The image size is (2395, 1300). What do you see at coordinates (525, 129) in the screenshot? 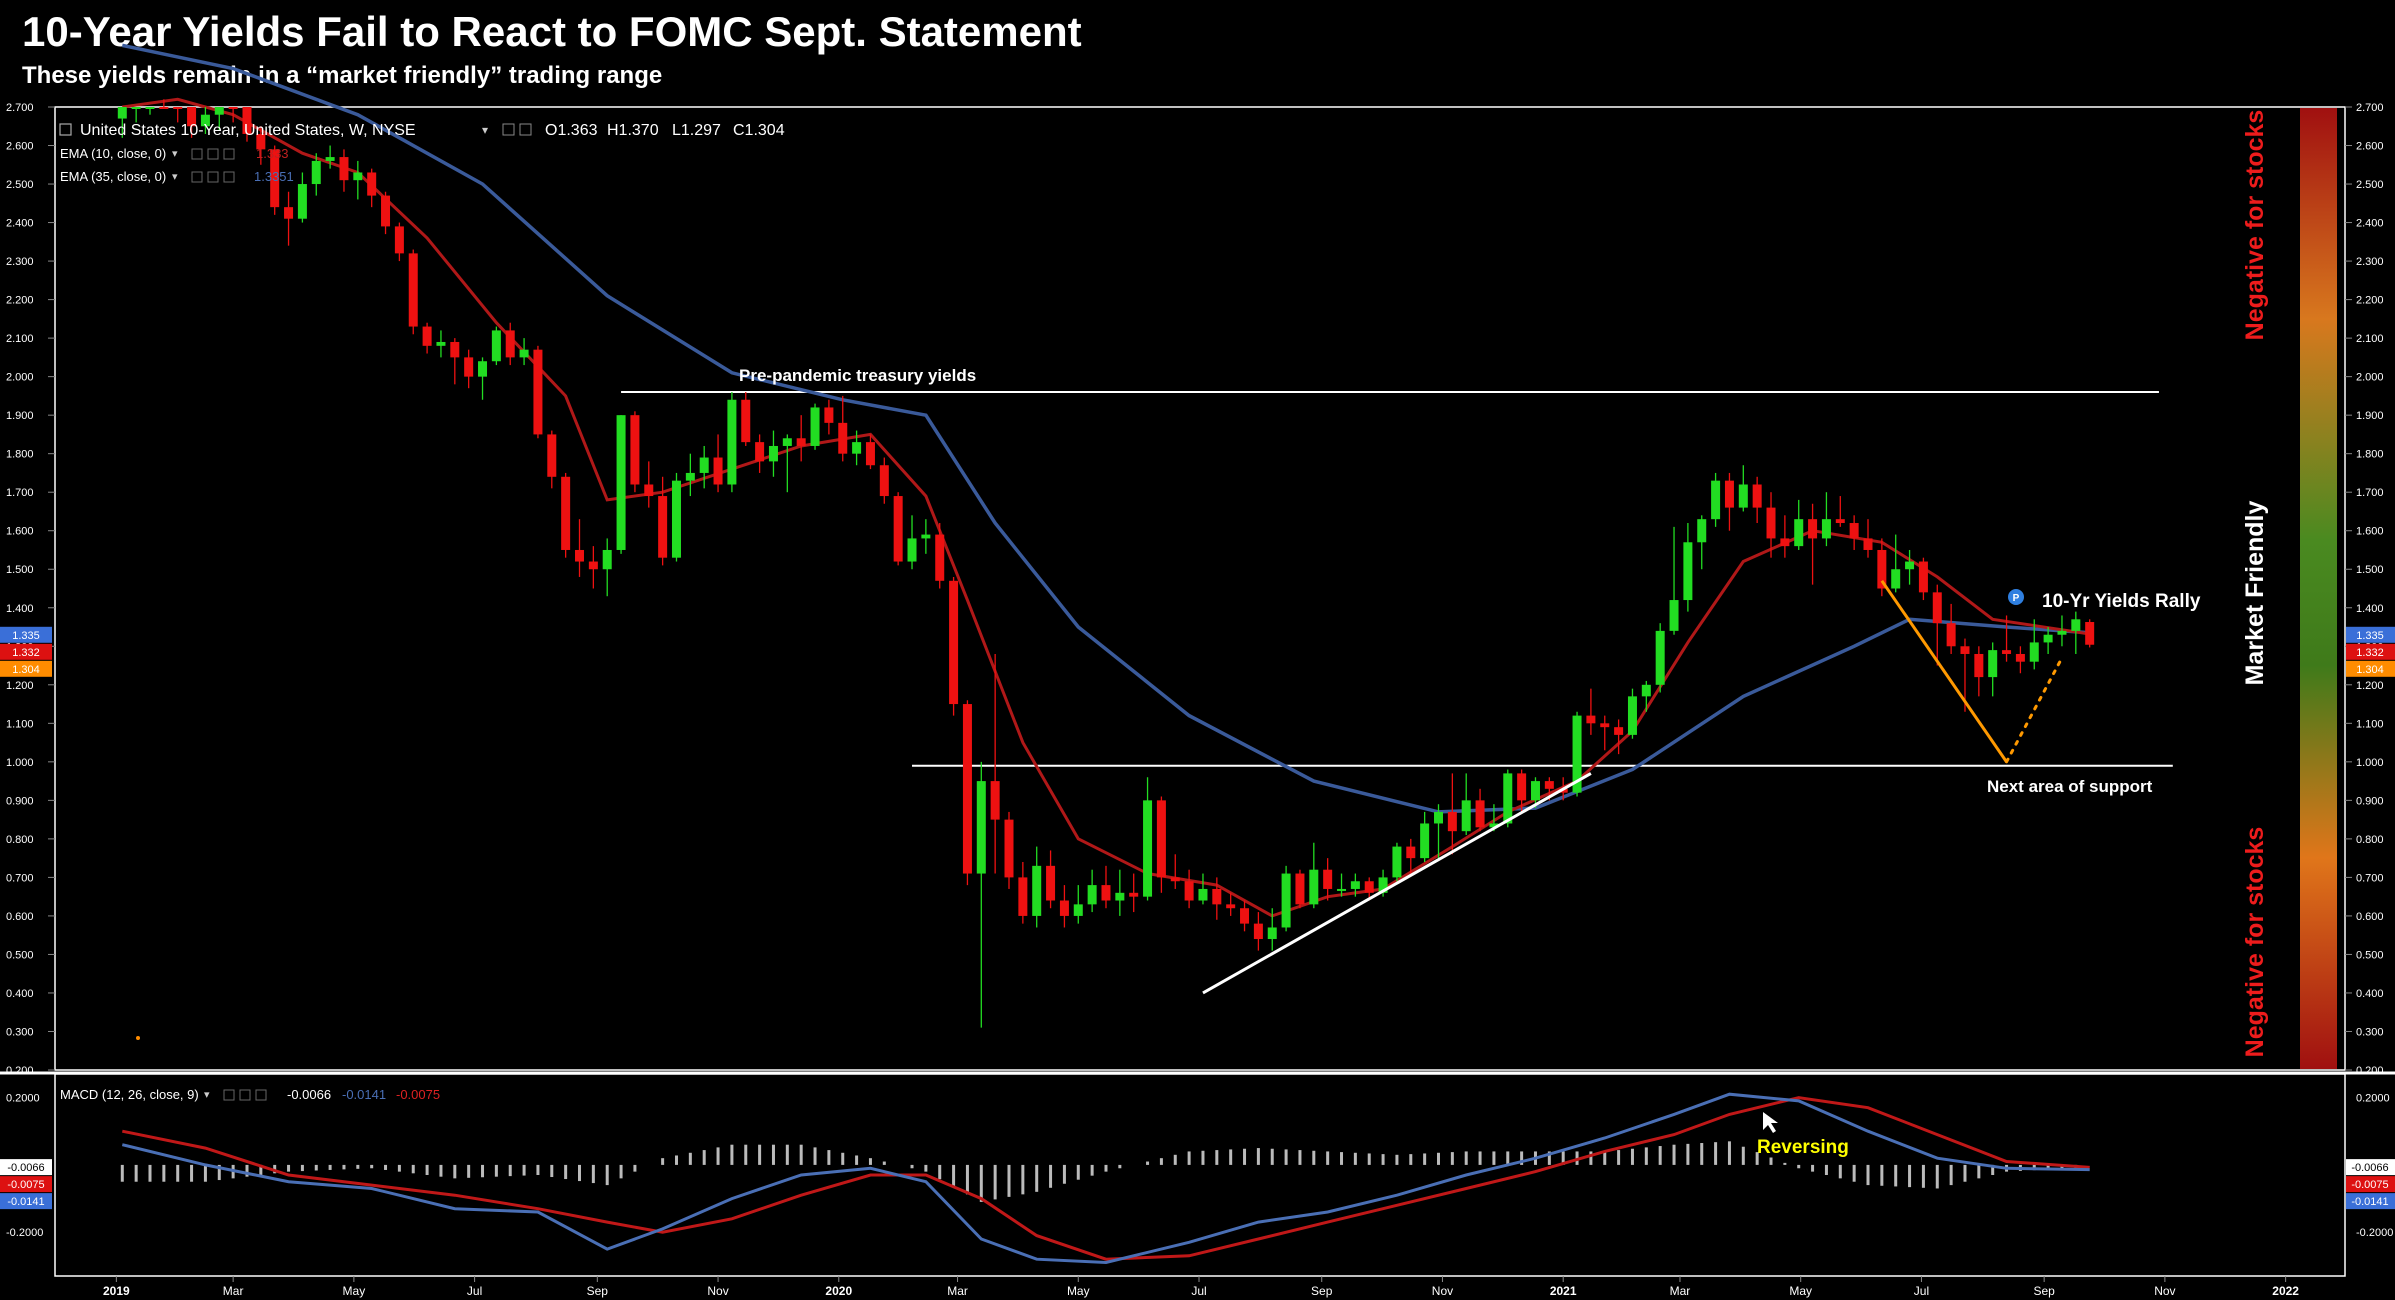
I see `settings-toggle-icon` at bounding box center [525, 129].